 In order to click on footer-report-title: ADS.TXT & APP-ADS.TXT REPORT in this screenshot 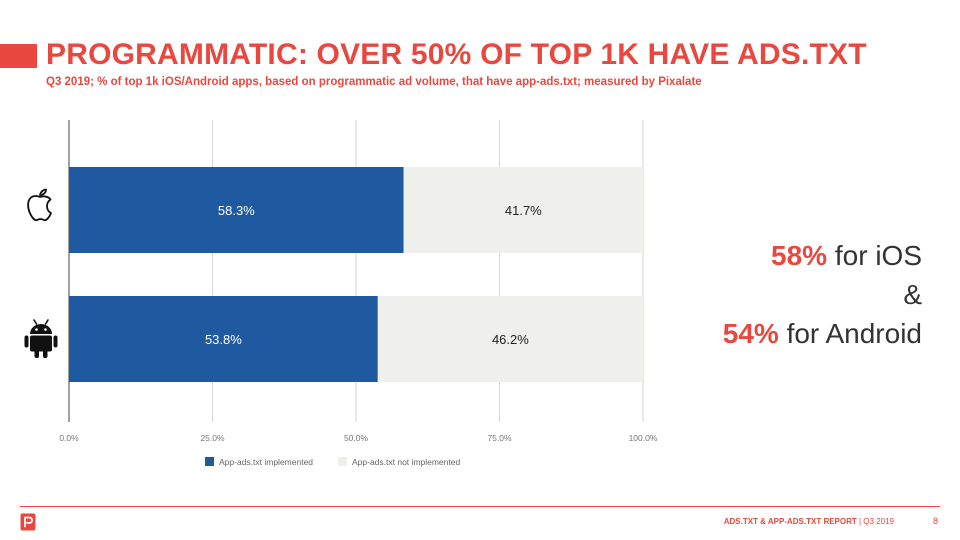, I will do `click(790, 521)`.